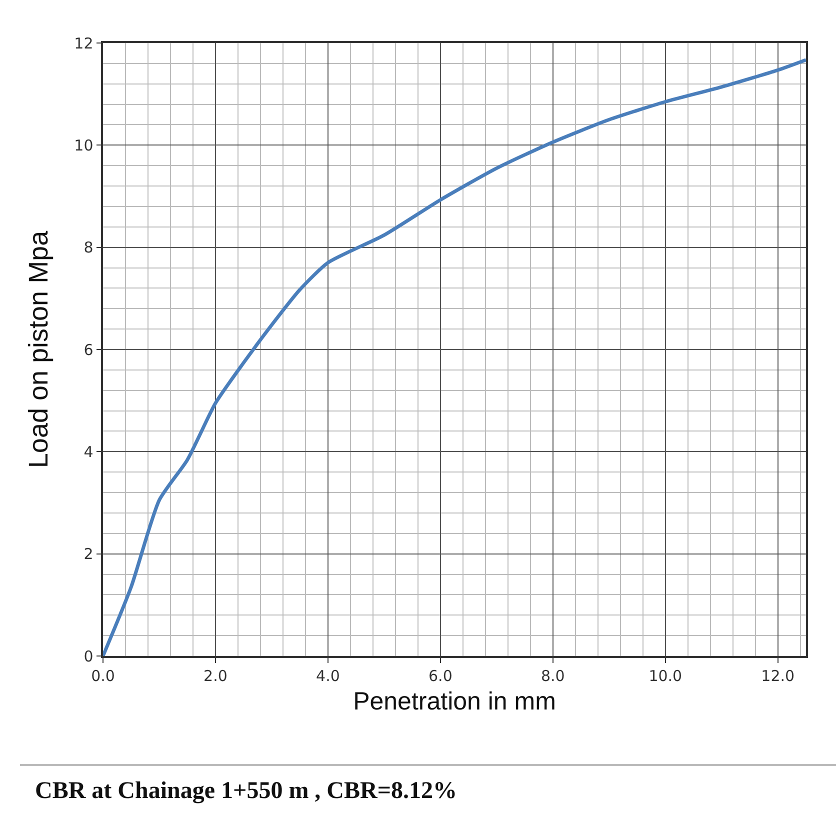  I want to click on x-tick-label: 0.0, so click(103, 675).